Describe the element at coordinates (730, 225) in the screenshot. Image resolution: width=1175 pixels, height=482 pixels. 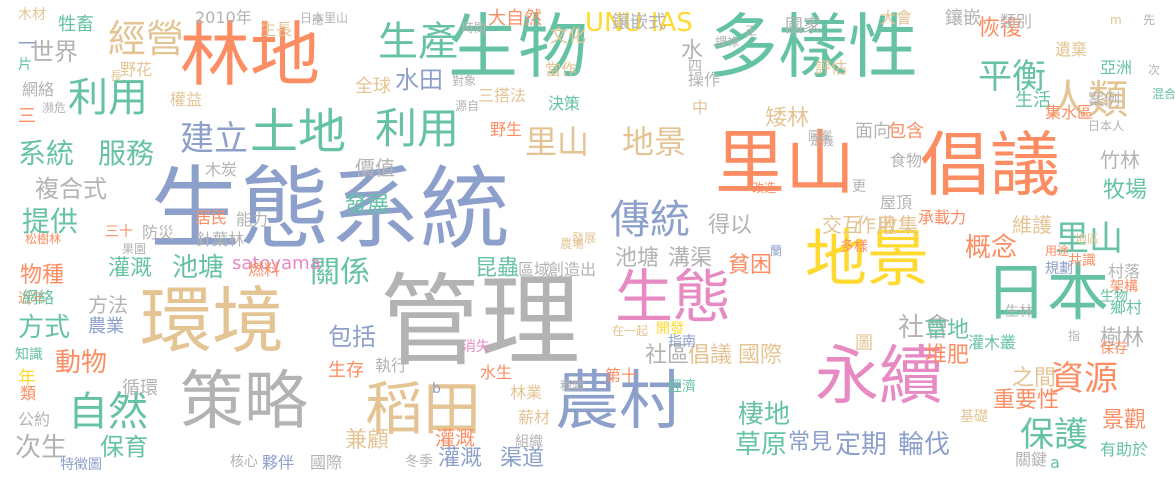
I see `word-cloud-word: 得以` at that location.